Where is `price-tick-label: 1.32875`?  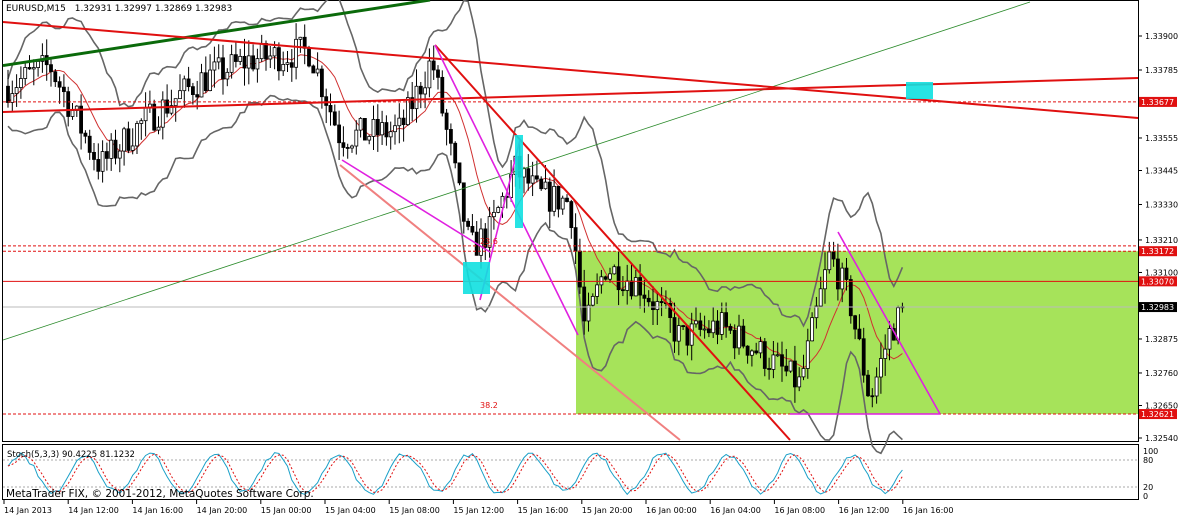
price-tick-label: 1.32875 is located at coordinates (1161, 339).